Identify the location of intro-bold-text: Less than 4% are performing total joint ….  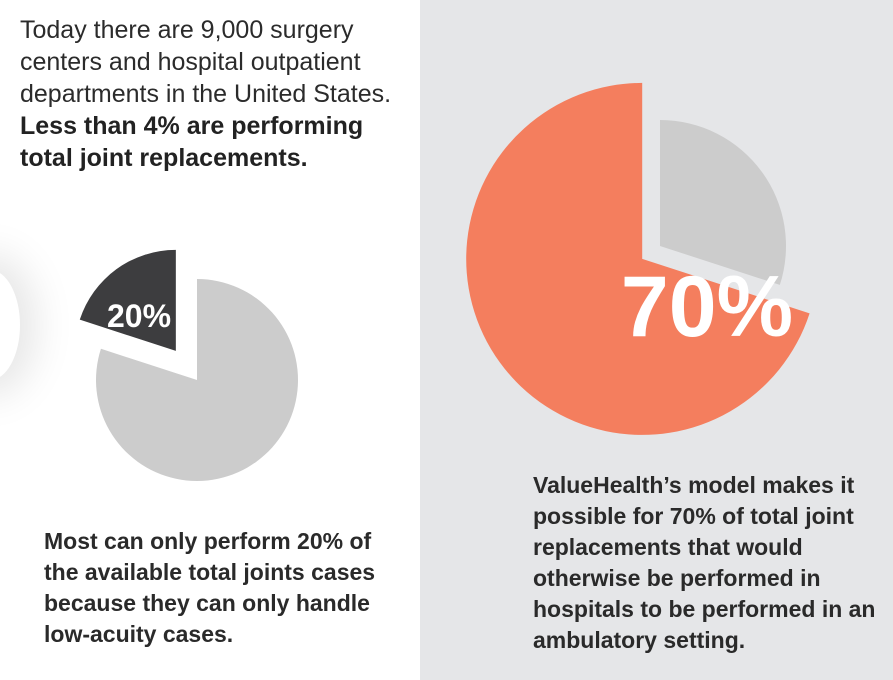
(192, 142).